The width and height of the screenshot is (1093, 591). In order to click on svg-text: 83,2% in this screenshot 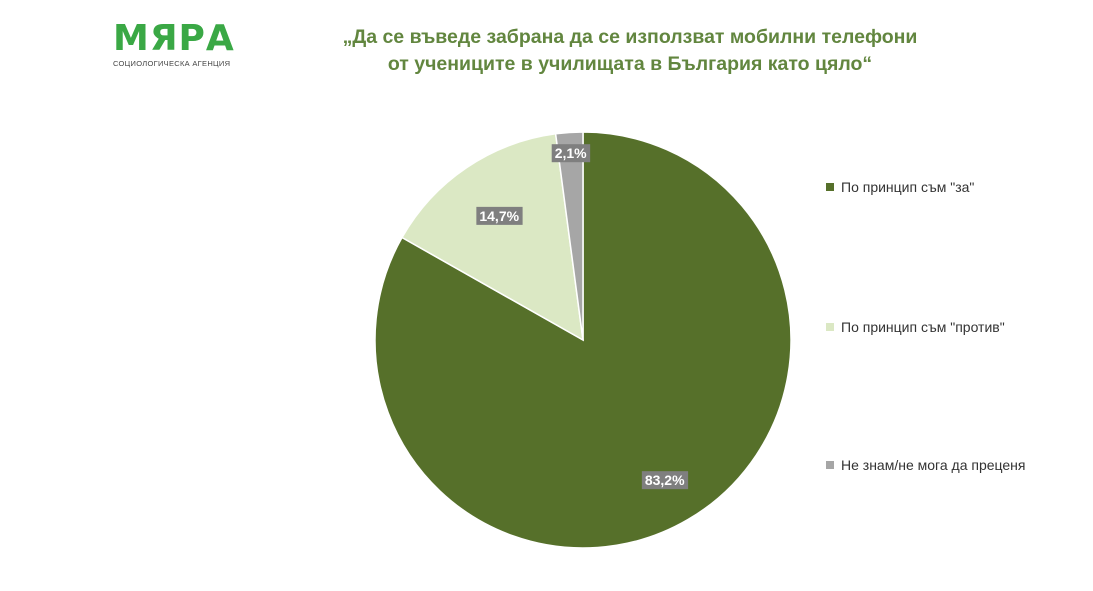, I will do `click(665, 480)`.